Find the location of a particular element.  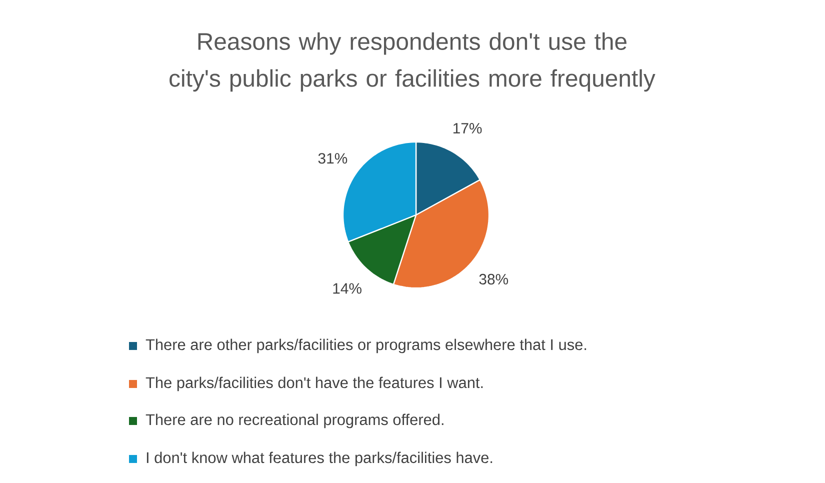

legend-label: There are no recreational programs offered. is located at coordinates (295, 421).